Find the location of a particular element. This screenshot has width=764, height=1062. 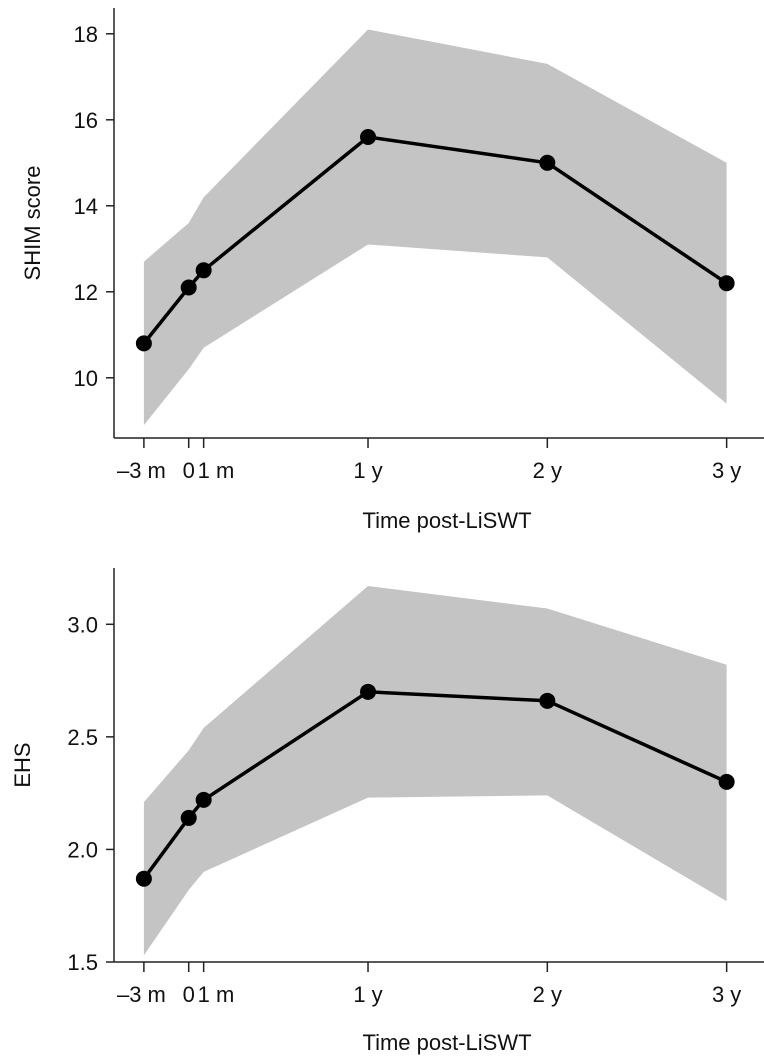

shim-y-tick-label: 10 is located at coordinates (86, 378).